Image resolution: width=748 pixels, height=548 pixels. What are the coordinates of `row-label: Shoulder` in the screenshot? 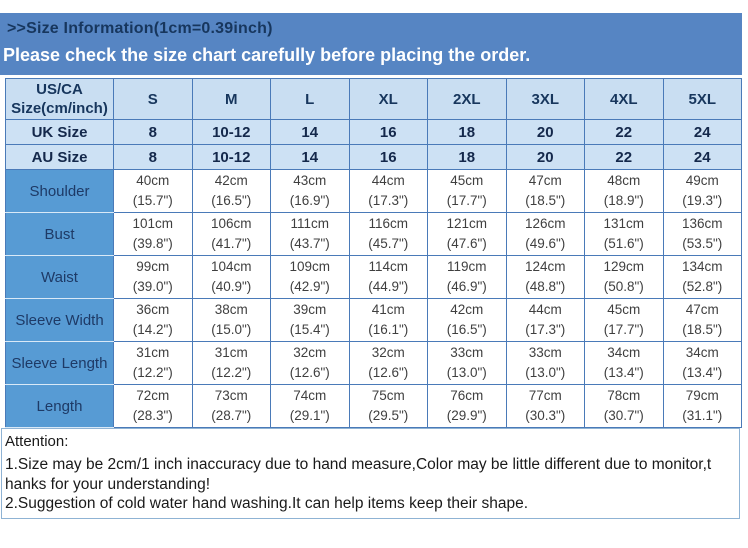 It's located at (59, 191).